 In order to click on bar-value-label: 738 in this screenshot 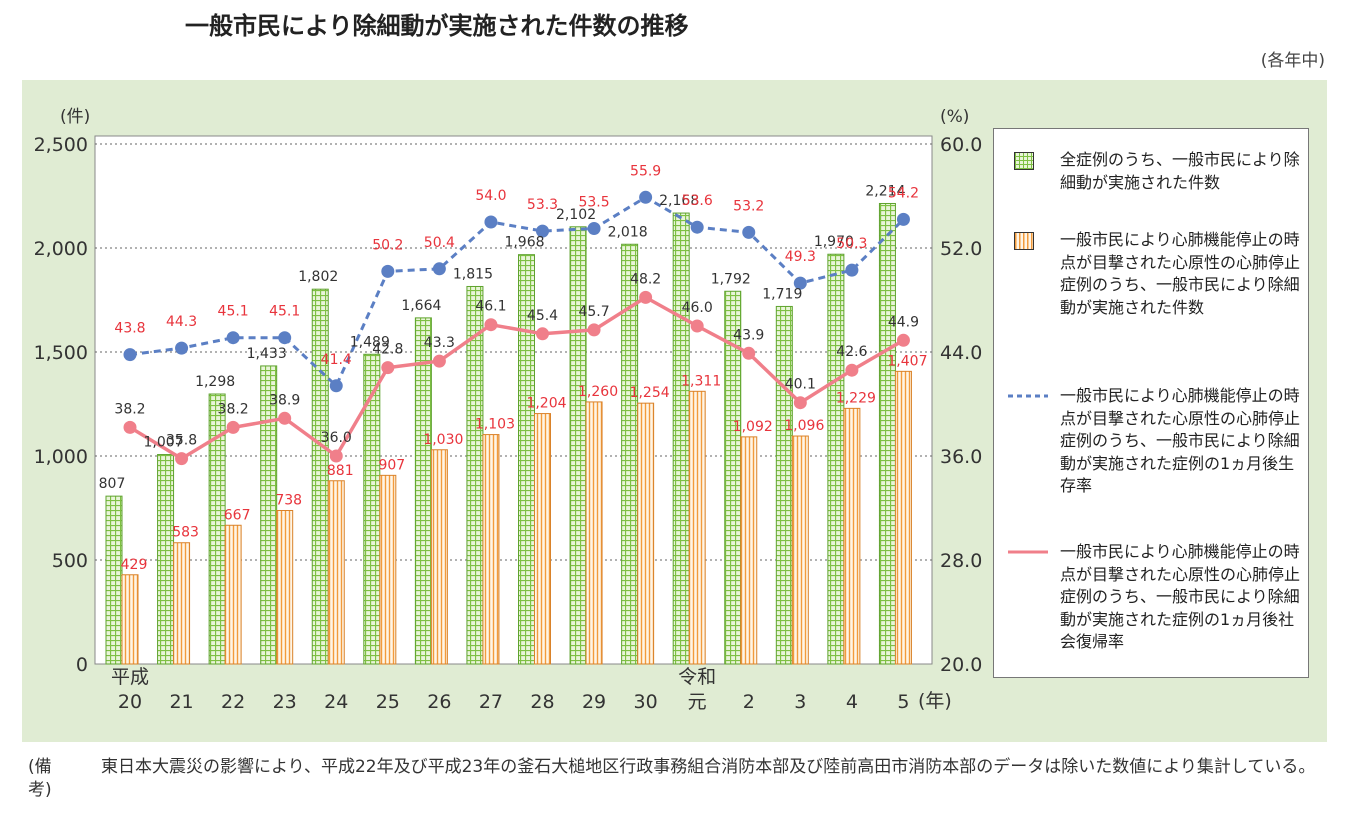, I will do `click(288, 500)`.